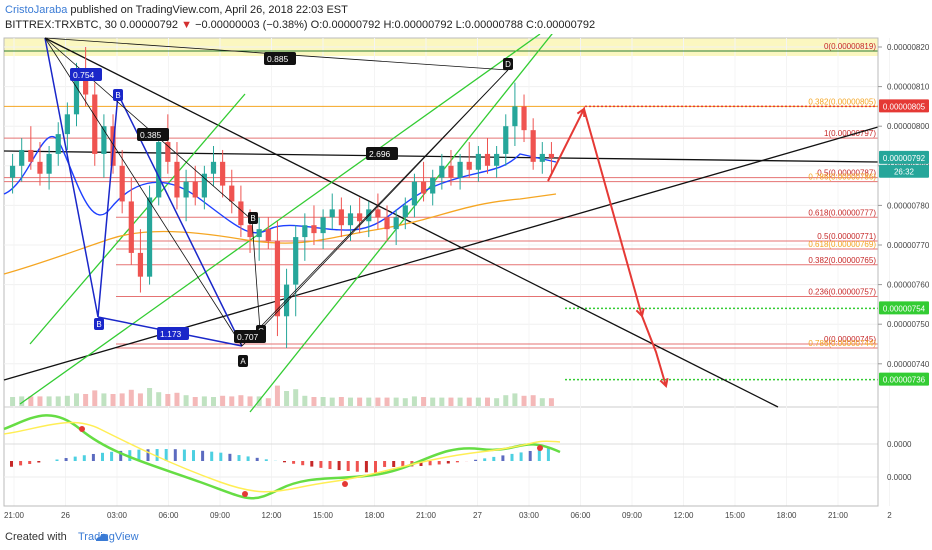 The width and height of the screenshot is (932, 550). I want to click on pattern-point-label: D, so click(508, 64).